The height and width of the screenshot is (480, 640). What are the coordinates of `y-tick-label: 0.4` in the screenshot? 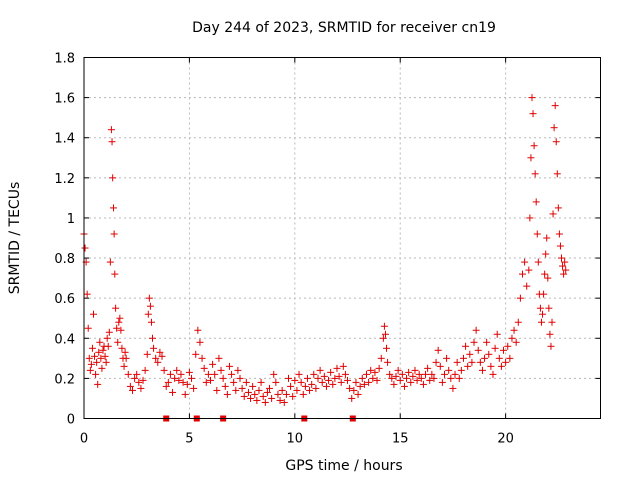 It's located at (64, 339).